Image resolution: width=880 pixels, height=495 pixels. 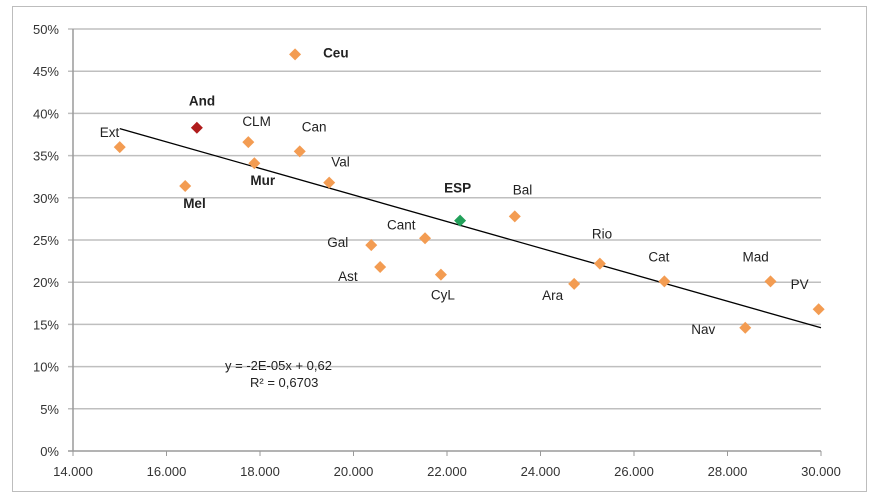 I want to click on x-tick-label: 28.000, so click(x=728, y=471).